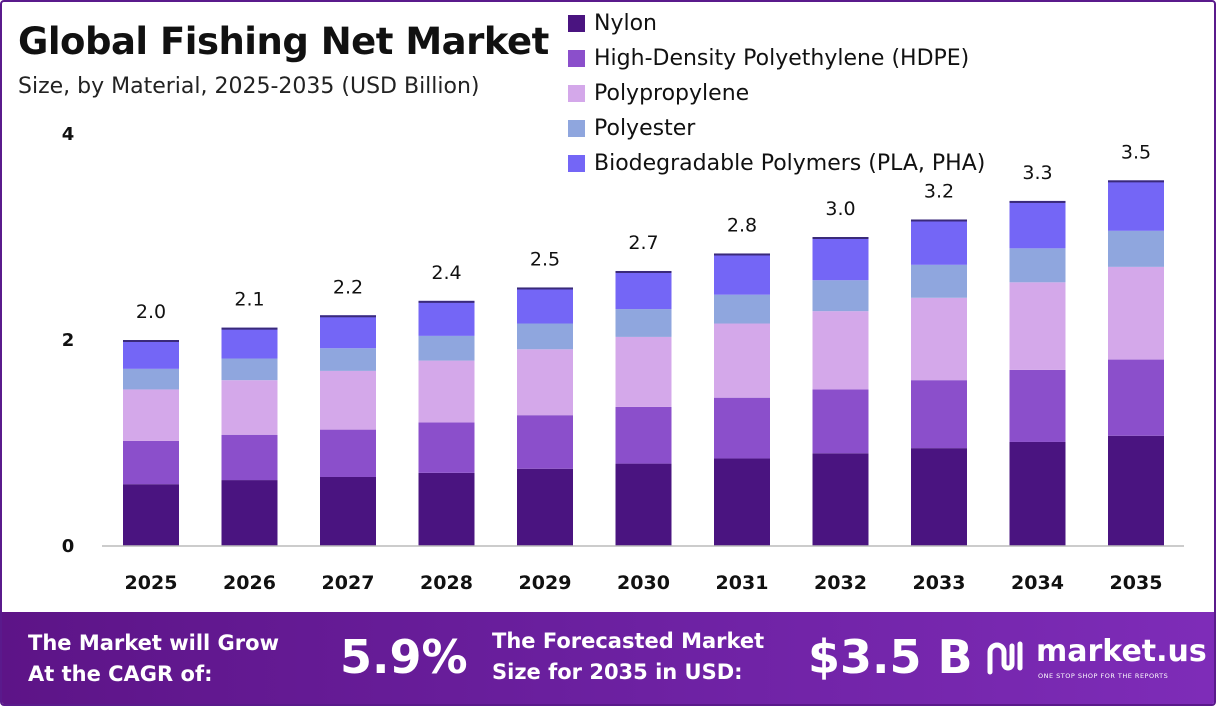 The width and height of the screenshot is (1216, 706). I want to click on legend-label-1: High-Density Polyethylene (HDPE), so click(782, 58).